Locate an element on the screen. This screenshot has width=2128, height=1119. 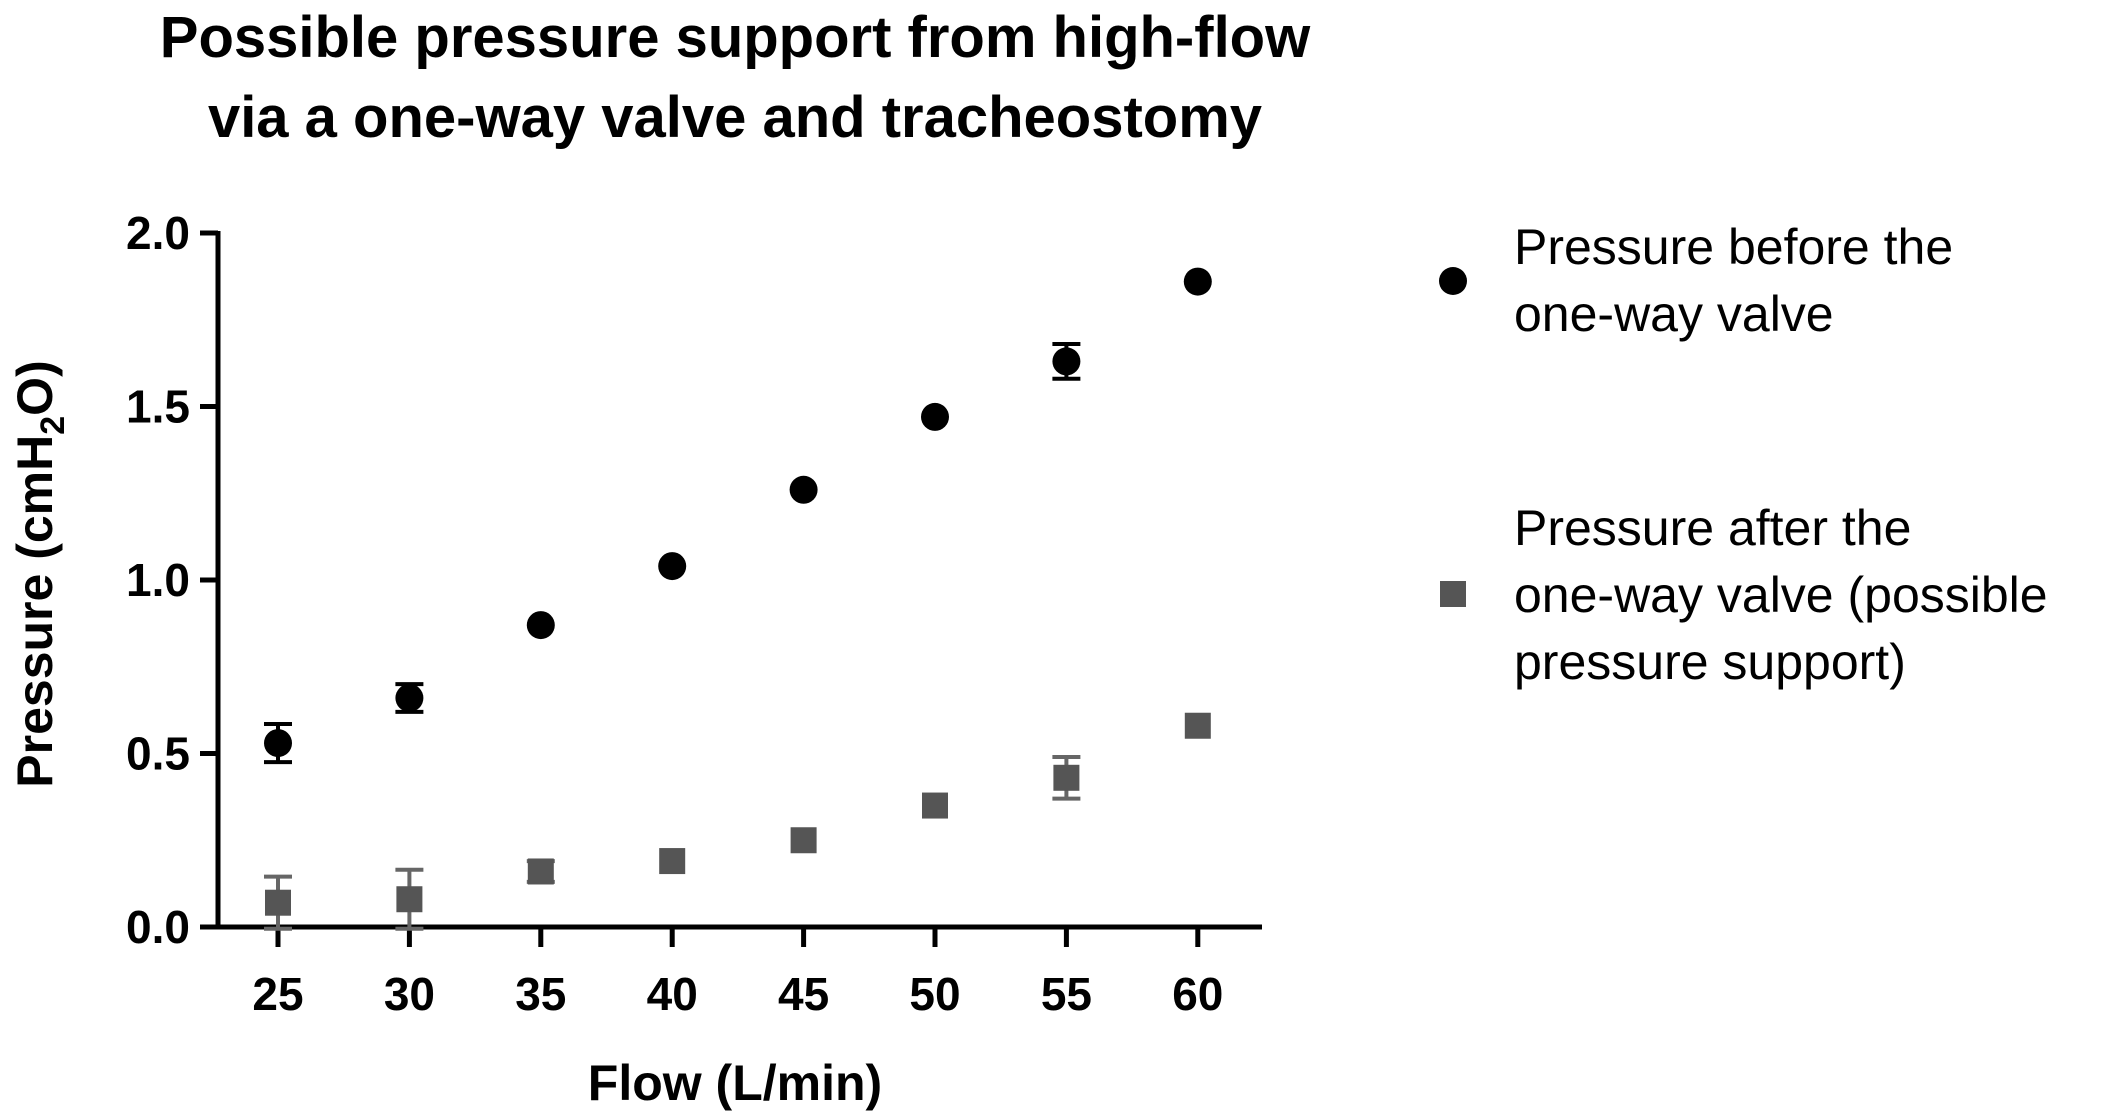
y-tick-label: 1.5 is located at coordinates (158, 407).